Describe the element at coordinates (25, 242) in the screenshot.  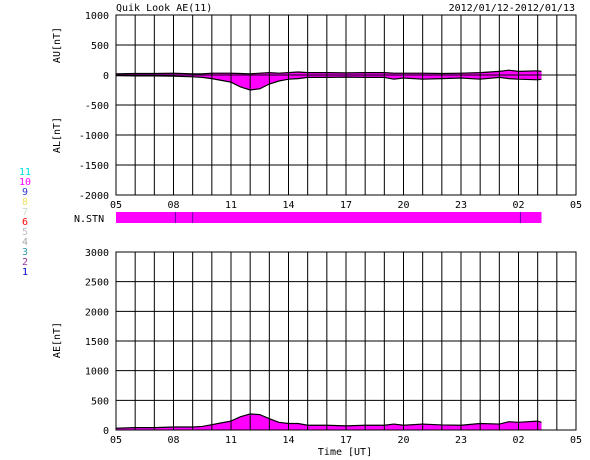
I see `legend-station-number: 4` at that location.